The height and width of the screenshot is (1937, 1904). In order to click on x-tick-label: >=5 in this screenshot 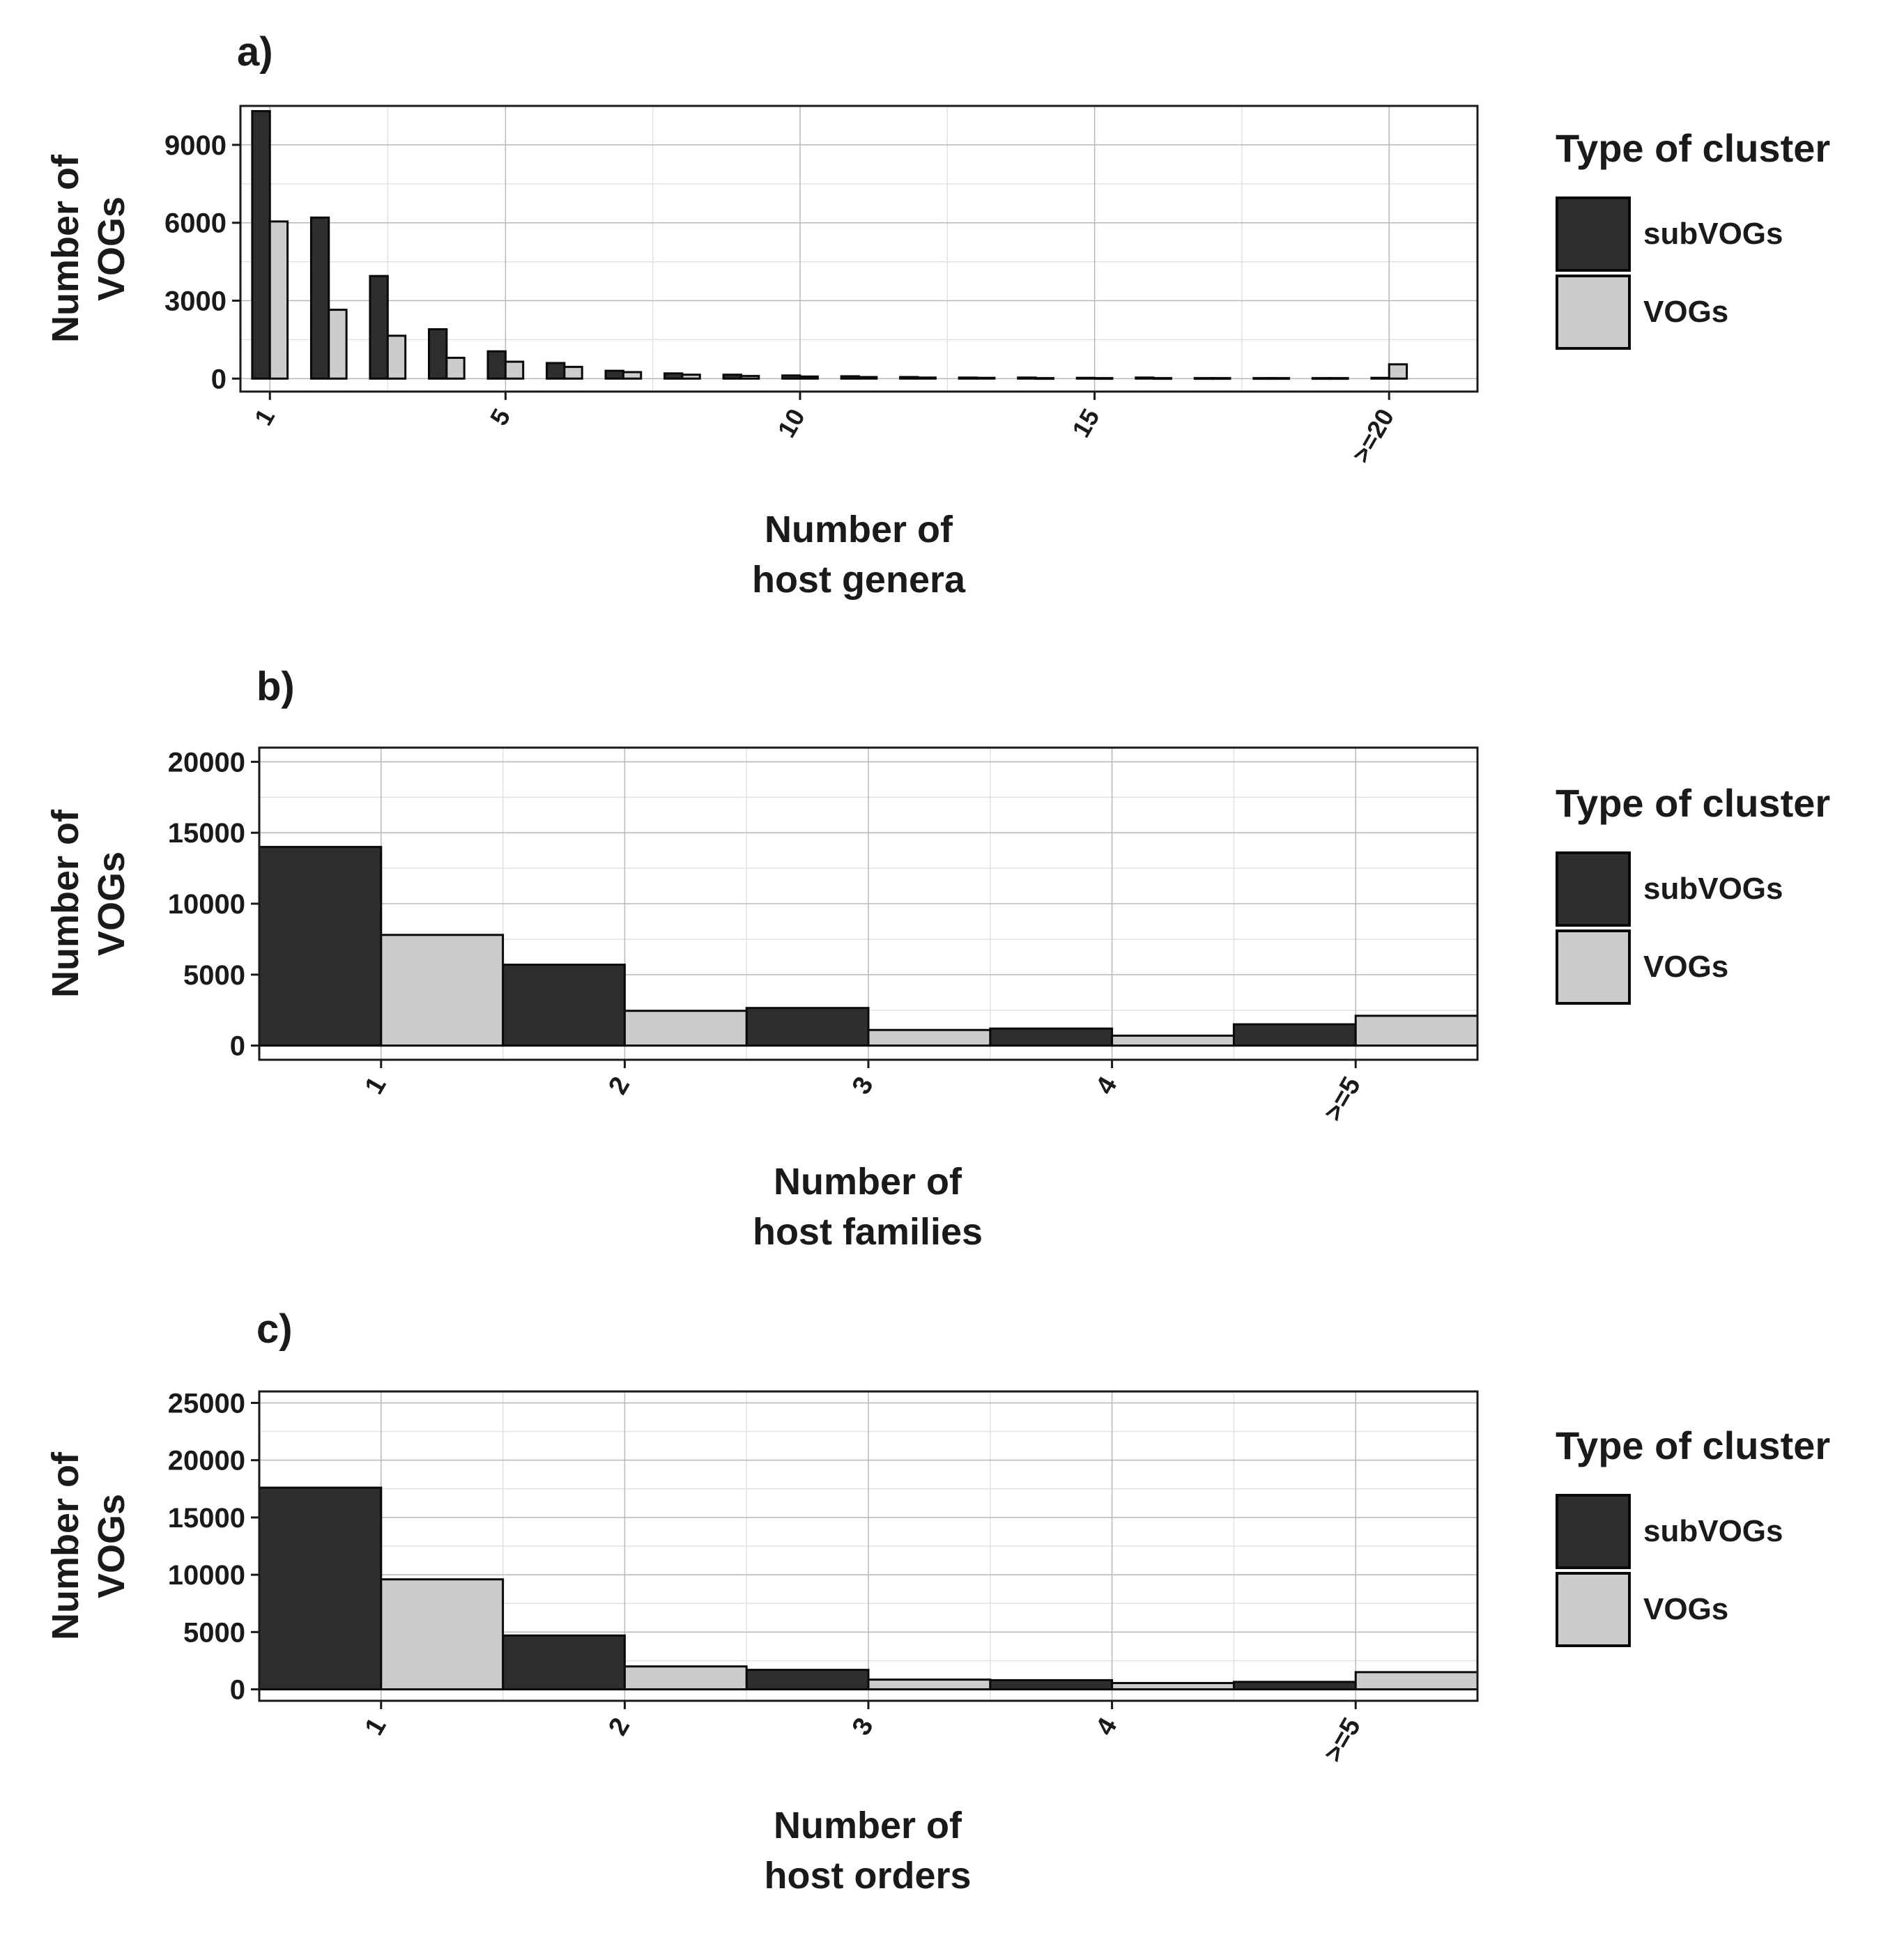, I will do `click(1343, 1740)`.